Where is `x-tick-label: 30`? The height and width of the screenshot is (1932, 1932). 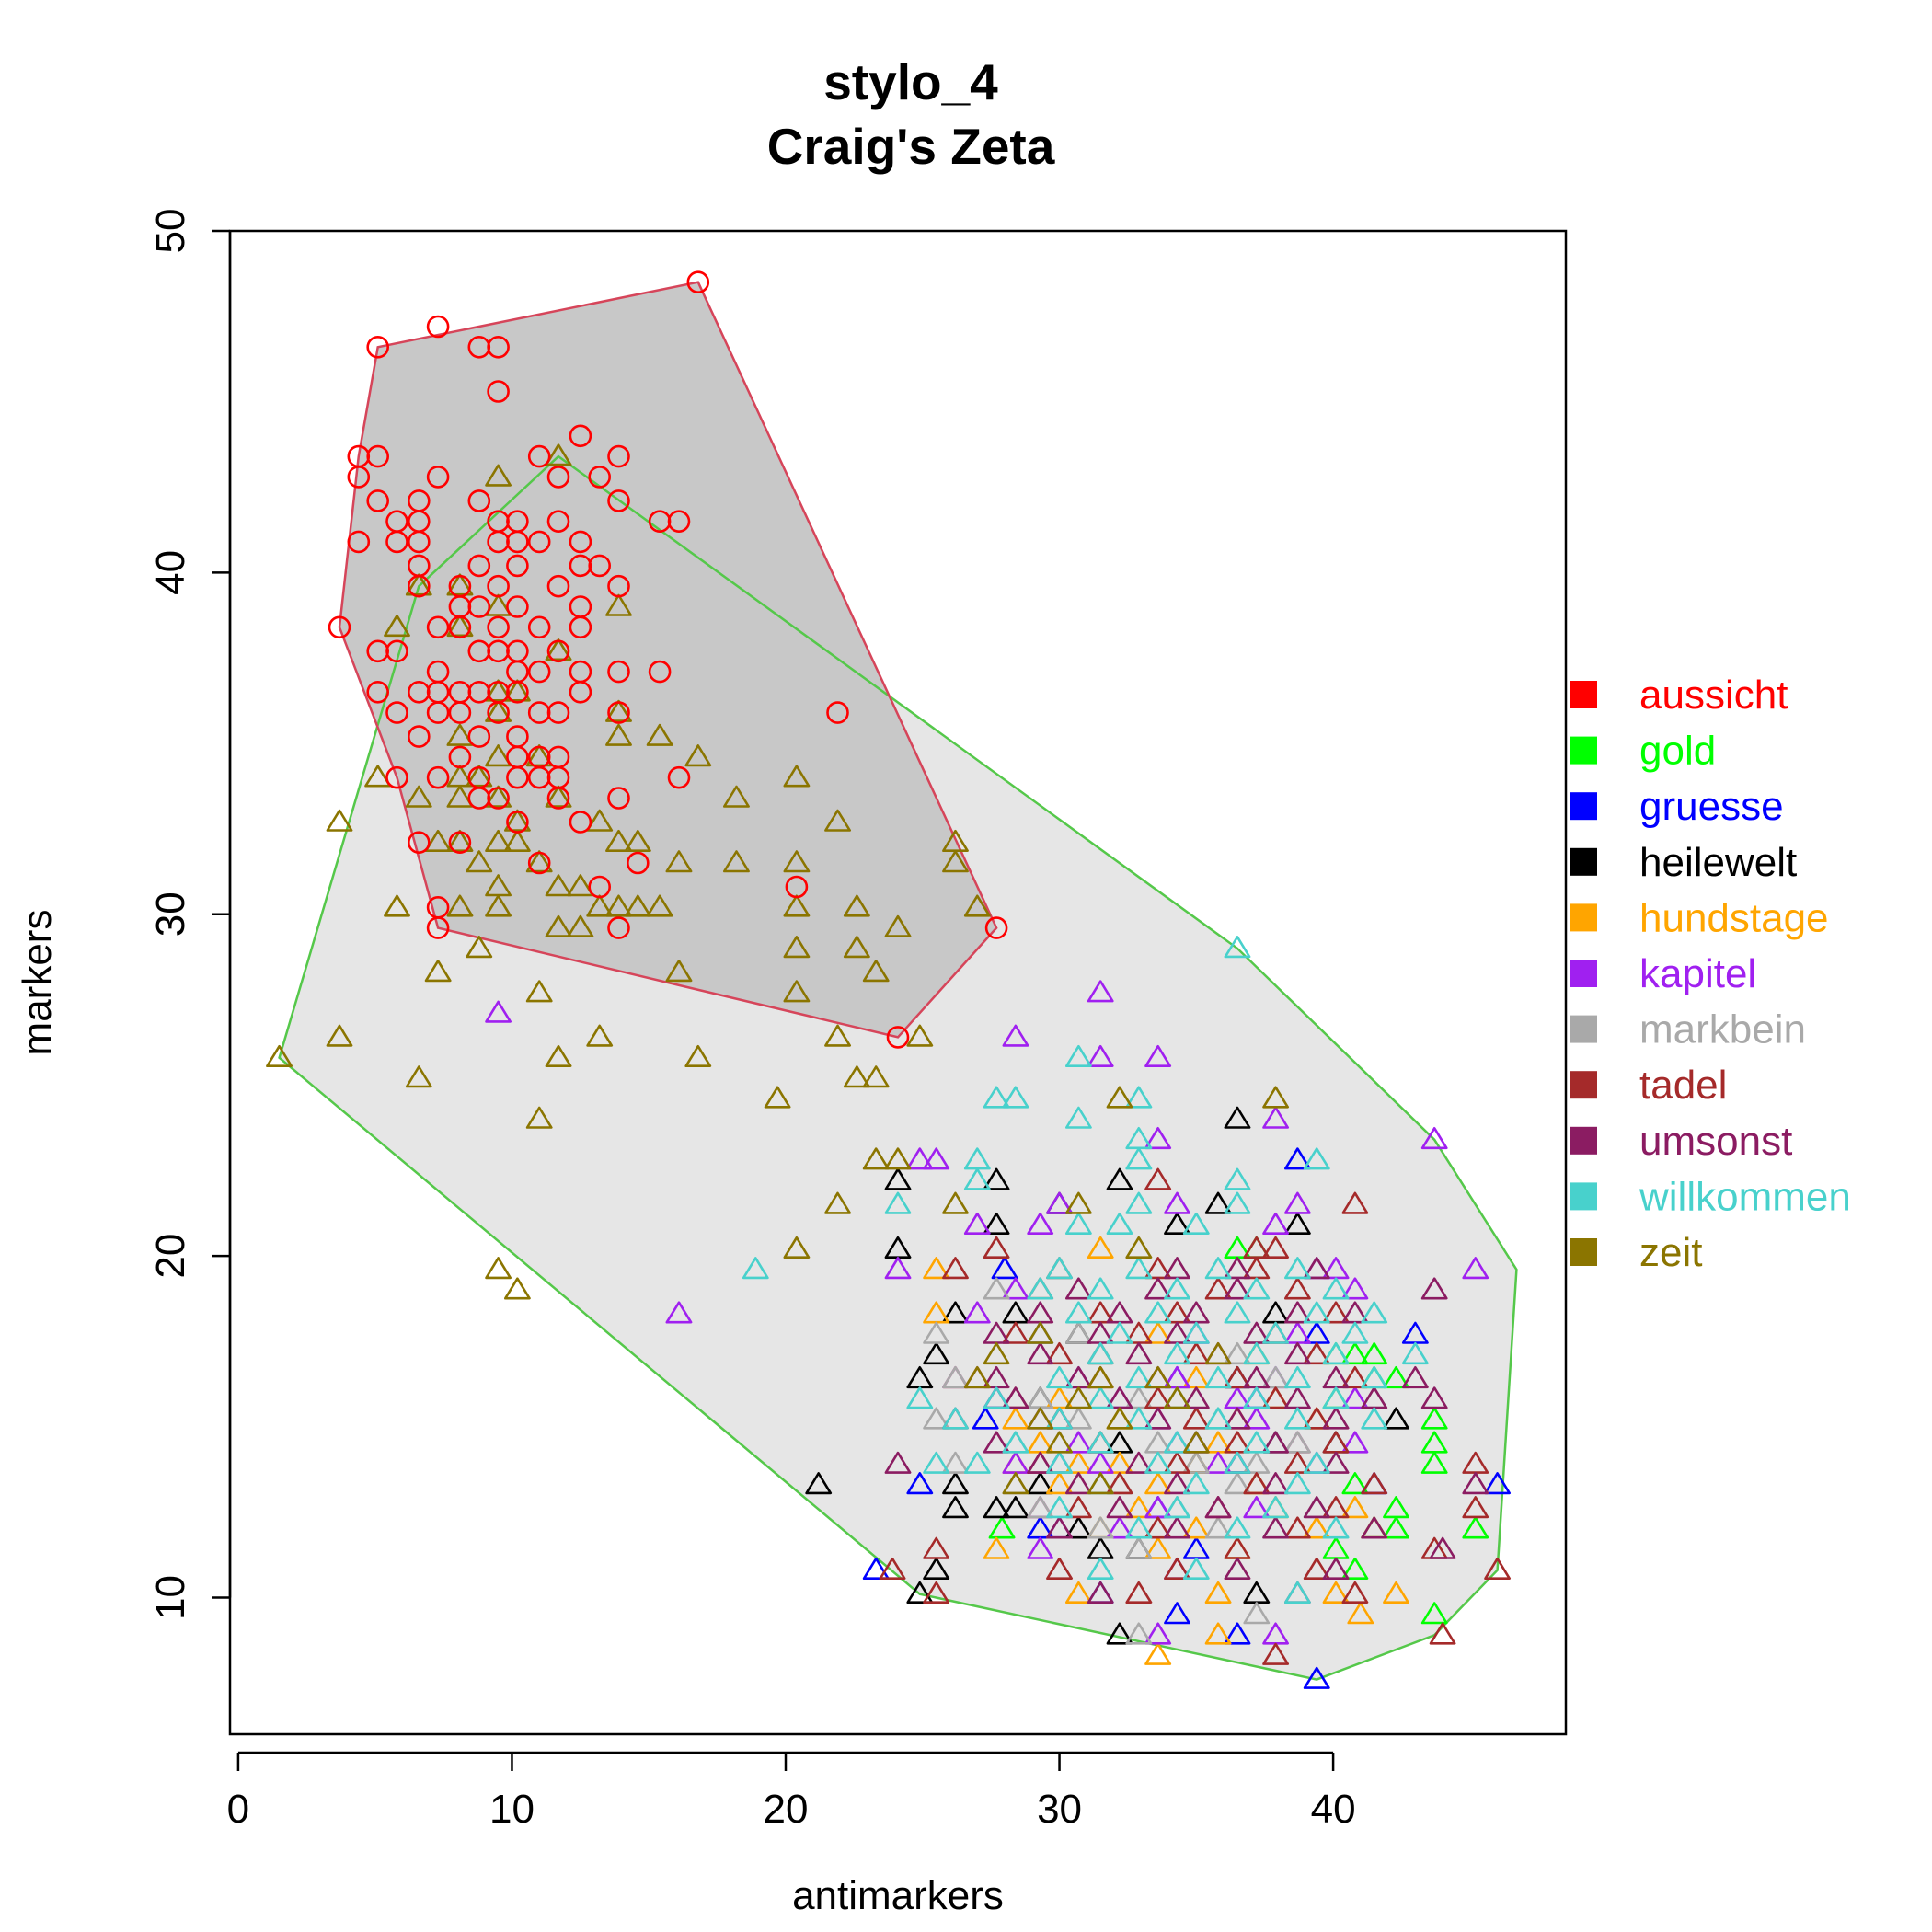 x-tick-label: 30 is located at coordinates (1059, 1809).